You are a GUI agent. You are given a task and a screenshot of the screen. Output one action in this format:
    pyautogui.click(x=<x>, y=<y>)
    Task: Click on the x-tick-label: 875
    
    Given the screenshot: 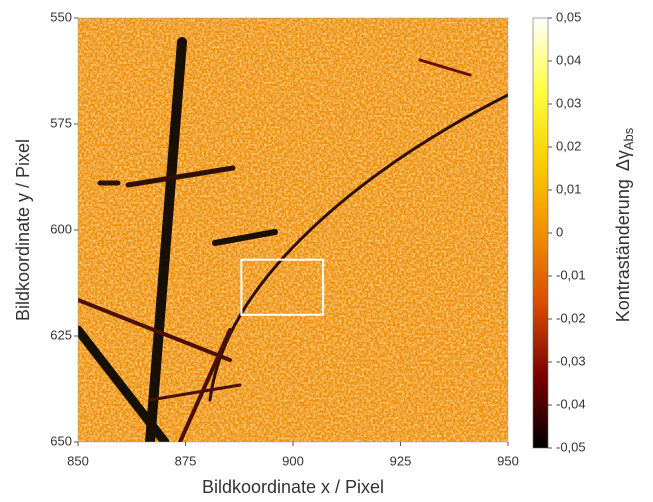 What is the action you would take?
    pyautogui.click(x=186, y=460)
    